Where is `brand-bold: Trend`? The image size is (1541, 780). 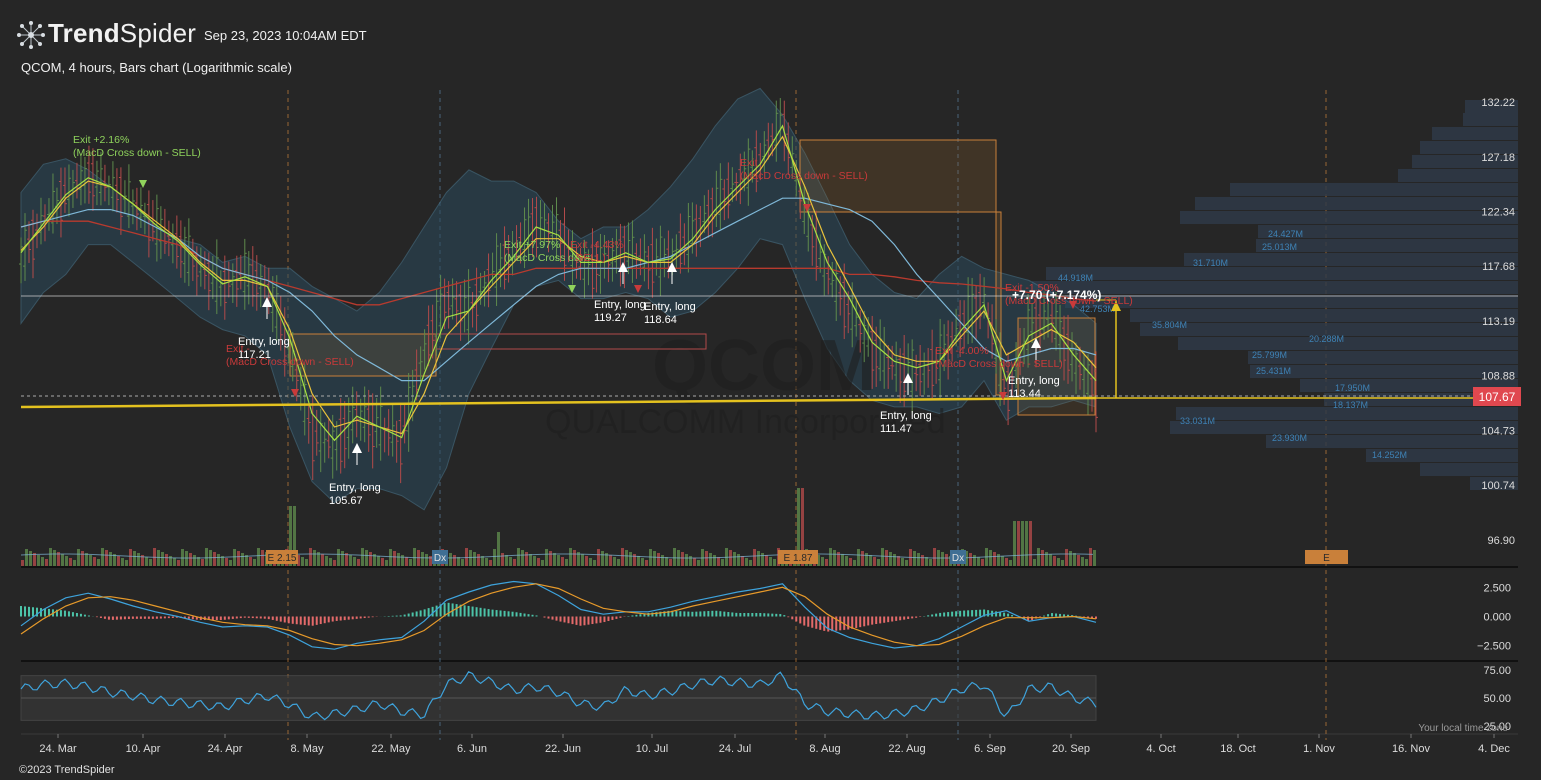
brand-bold: Trend is located at coordinates (84, 33).